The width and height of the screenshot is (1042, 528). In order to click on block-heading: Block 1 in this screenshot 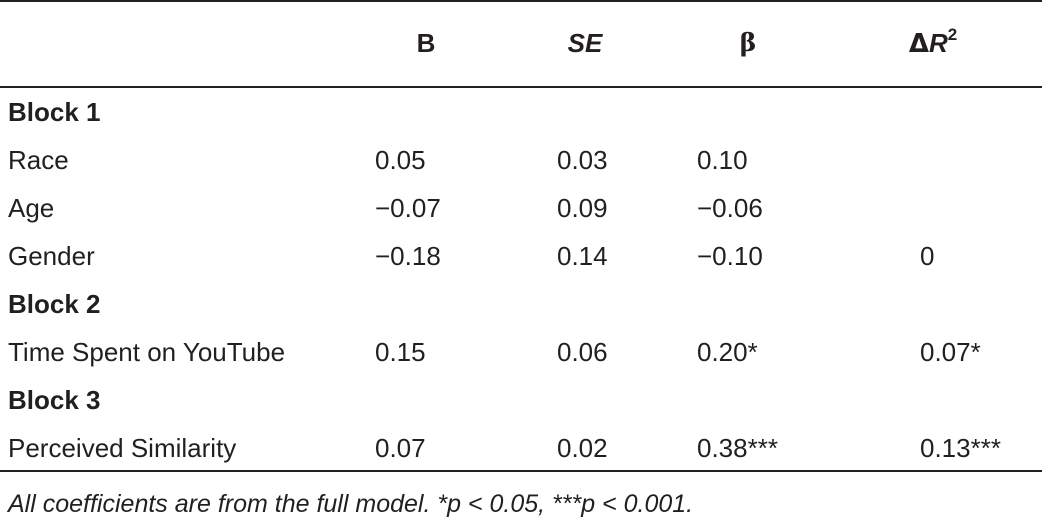, I will do `click(54, 112)`.